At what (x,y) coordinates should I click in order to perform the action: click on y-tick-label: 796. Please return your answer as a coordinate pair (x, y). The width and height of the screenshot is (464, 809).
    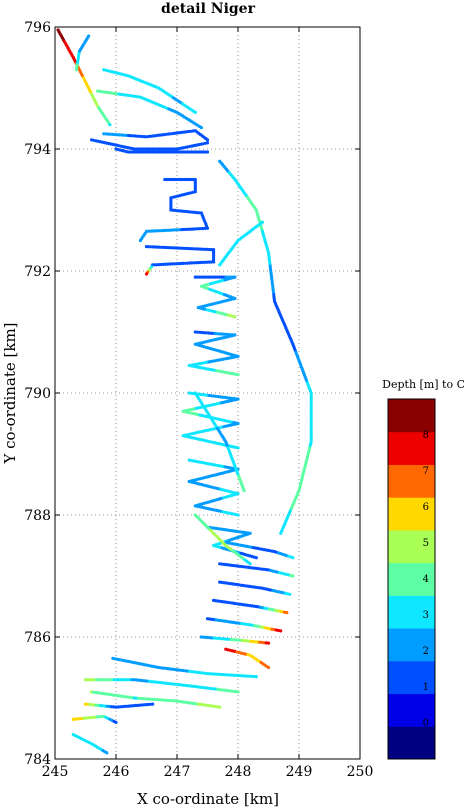
    Looking at the image, I should click on (37, 28).